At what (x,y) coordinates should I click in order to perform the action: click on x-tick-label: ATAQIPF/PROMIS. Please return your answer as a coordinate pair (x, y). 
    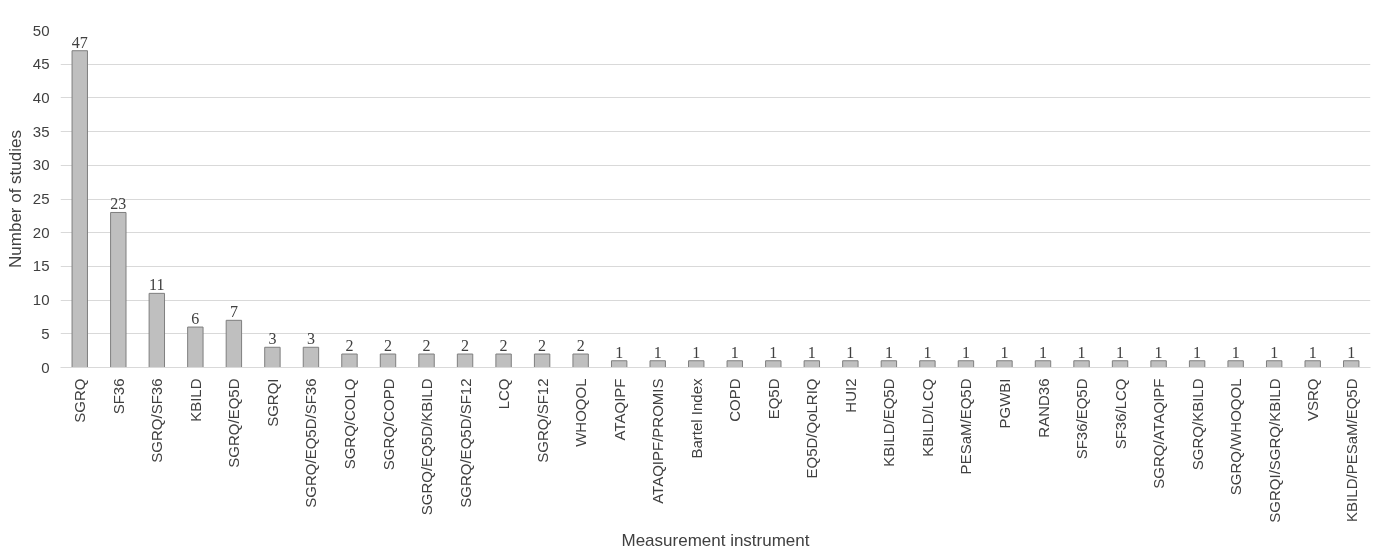
    Looking at the image, I should click on (658, 441).